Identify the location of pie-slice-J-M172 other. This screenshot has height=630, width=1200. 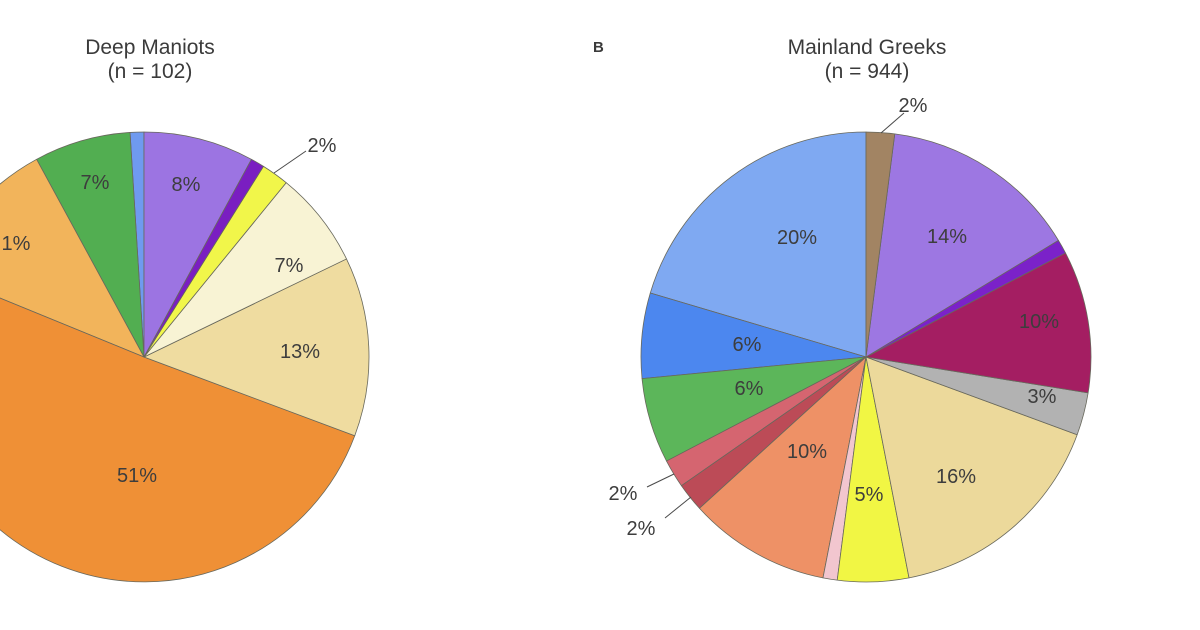
(256, 347).